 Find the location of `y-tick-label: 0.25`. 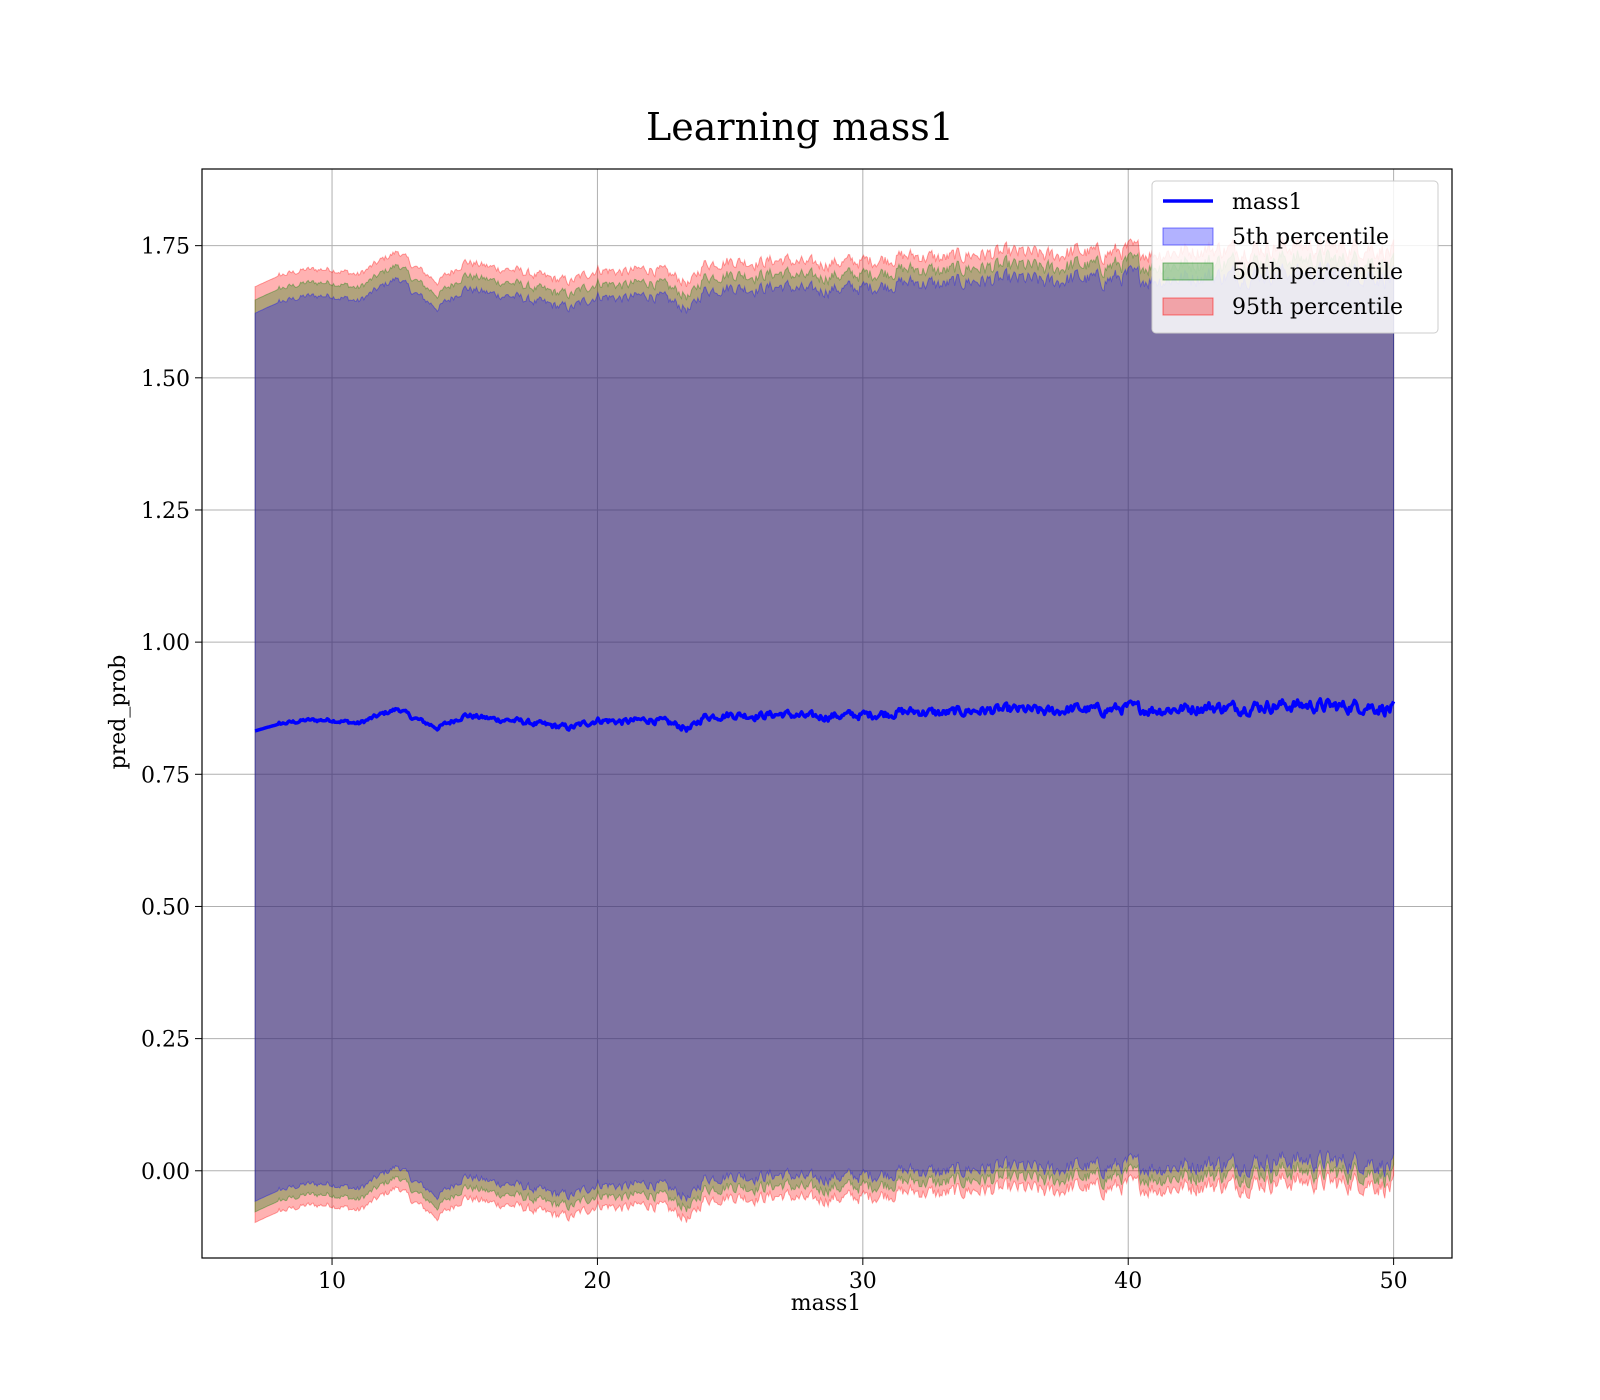

y-tick-label: 0.25 is located at coordinates (165, 1040).